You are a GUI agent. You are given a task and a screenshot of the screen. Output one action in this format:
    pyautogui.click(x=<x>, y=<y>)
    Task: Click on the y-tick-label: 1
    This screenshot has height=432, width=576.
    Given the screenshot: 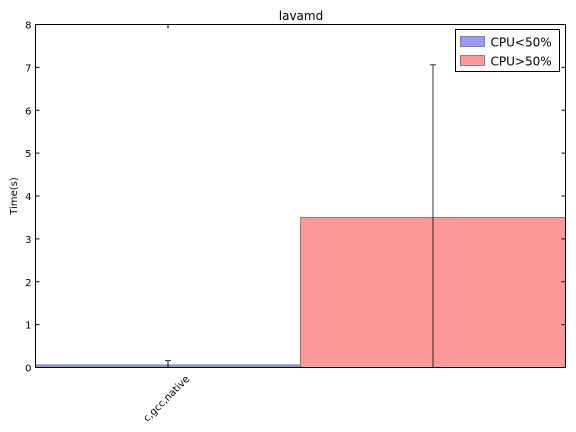 What is the action you would take?
    pyautogui.click(x=28, y=326)
    